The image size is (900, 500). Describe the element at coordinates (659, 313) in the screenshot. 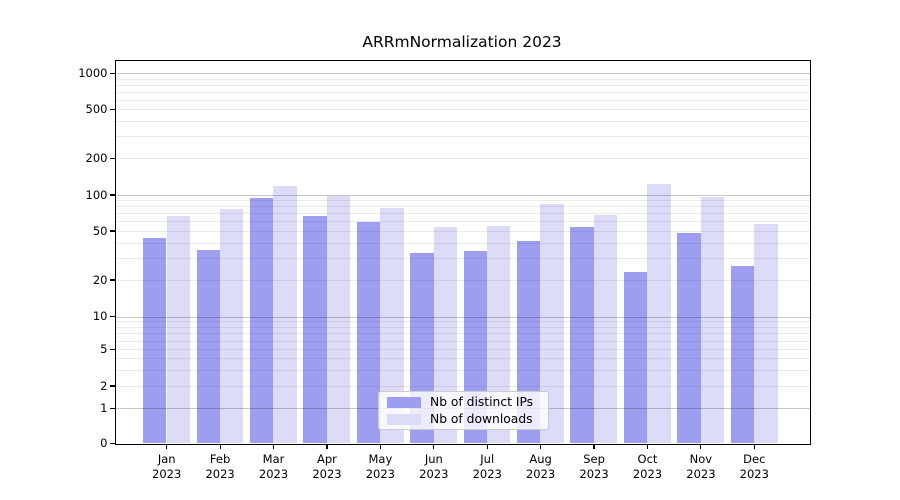

I see `bar-downloads-oct` at that location.